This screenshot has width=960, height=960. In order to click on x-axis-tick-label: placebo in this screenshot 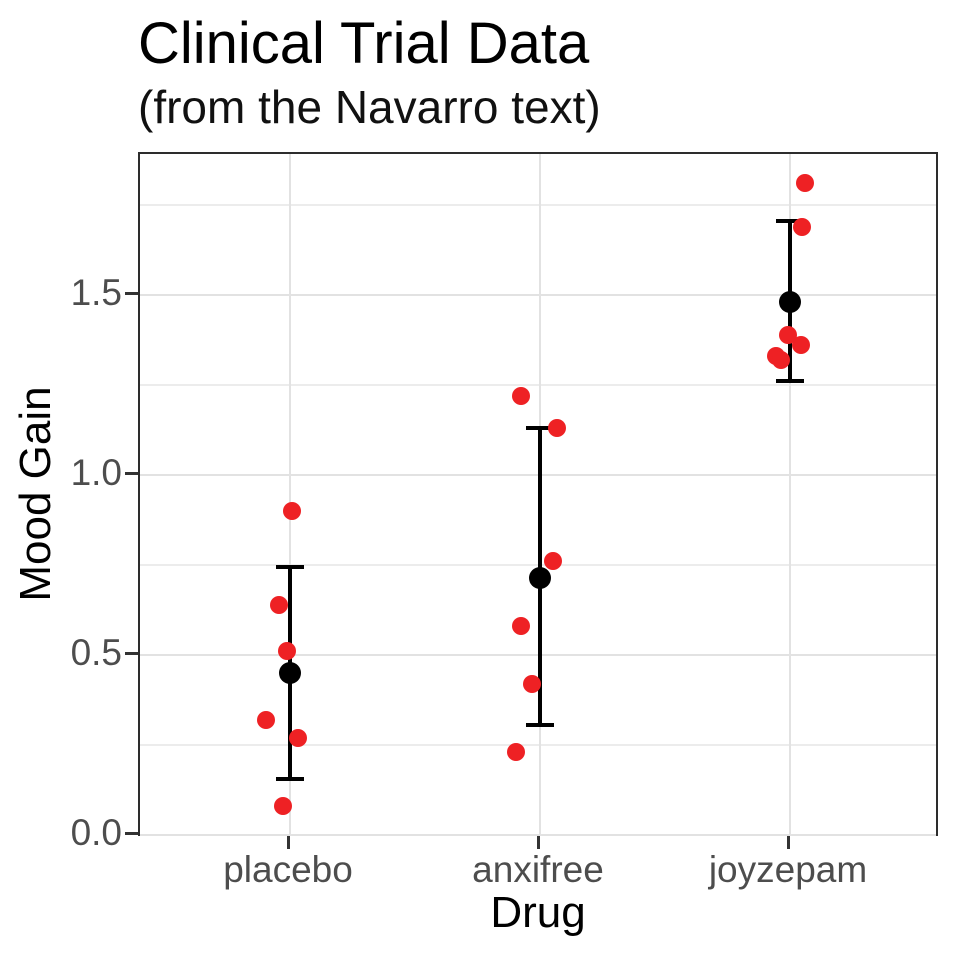, I will do `click(288, 869)`.